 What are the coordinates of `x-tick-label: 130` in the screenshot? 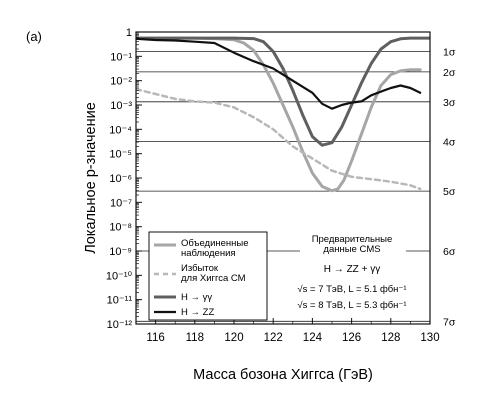 It's located at (429, 338).